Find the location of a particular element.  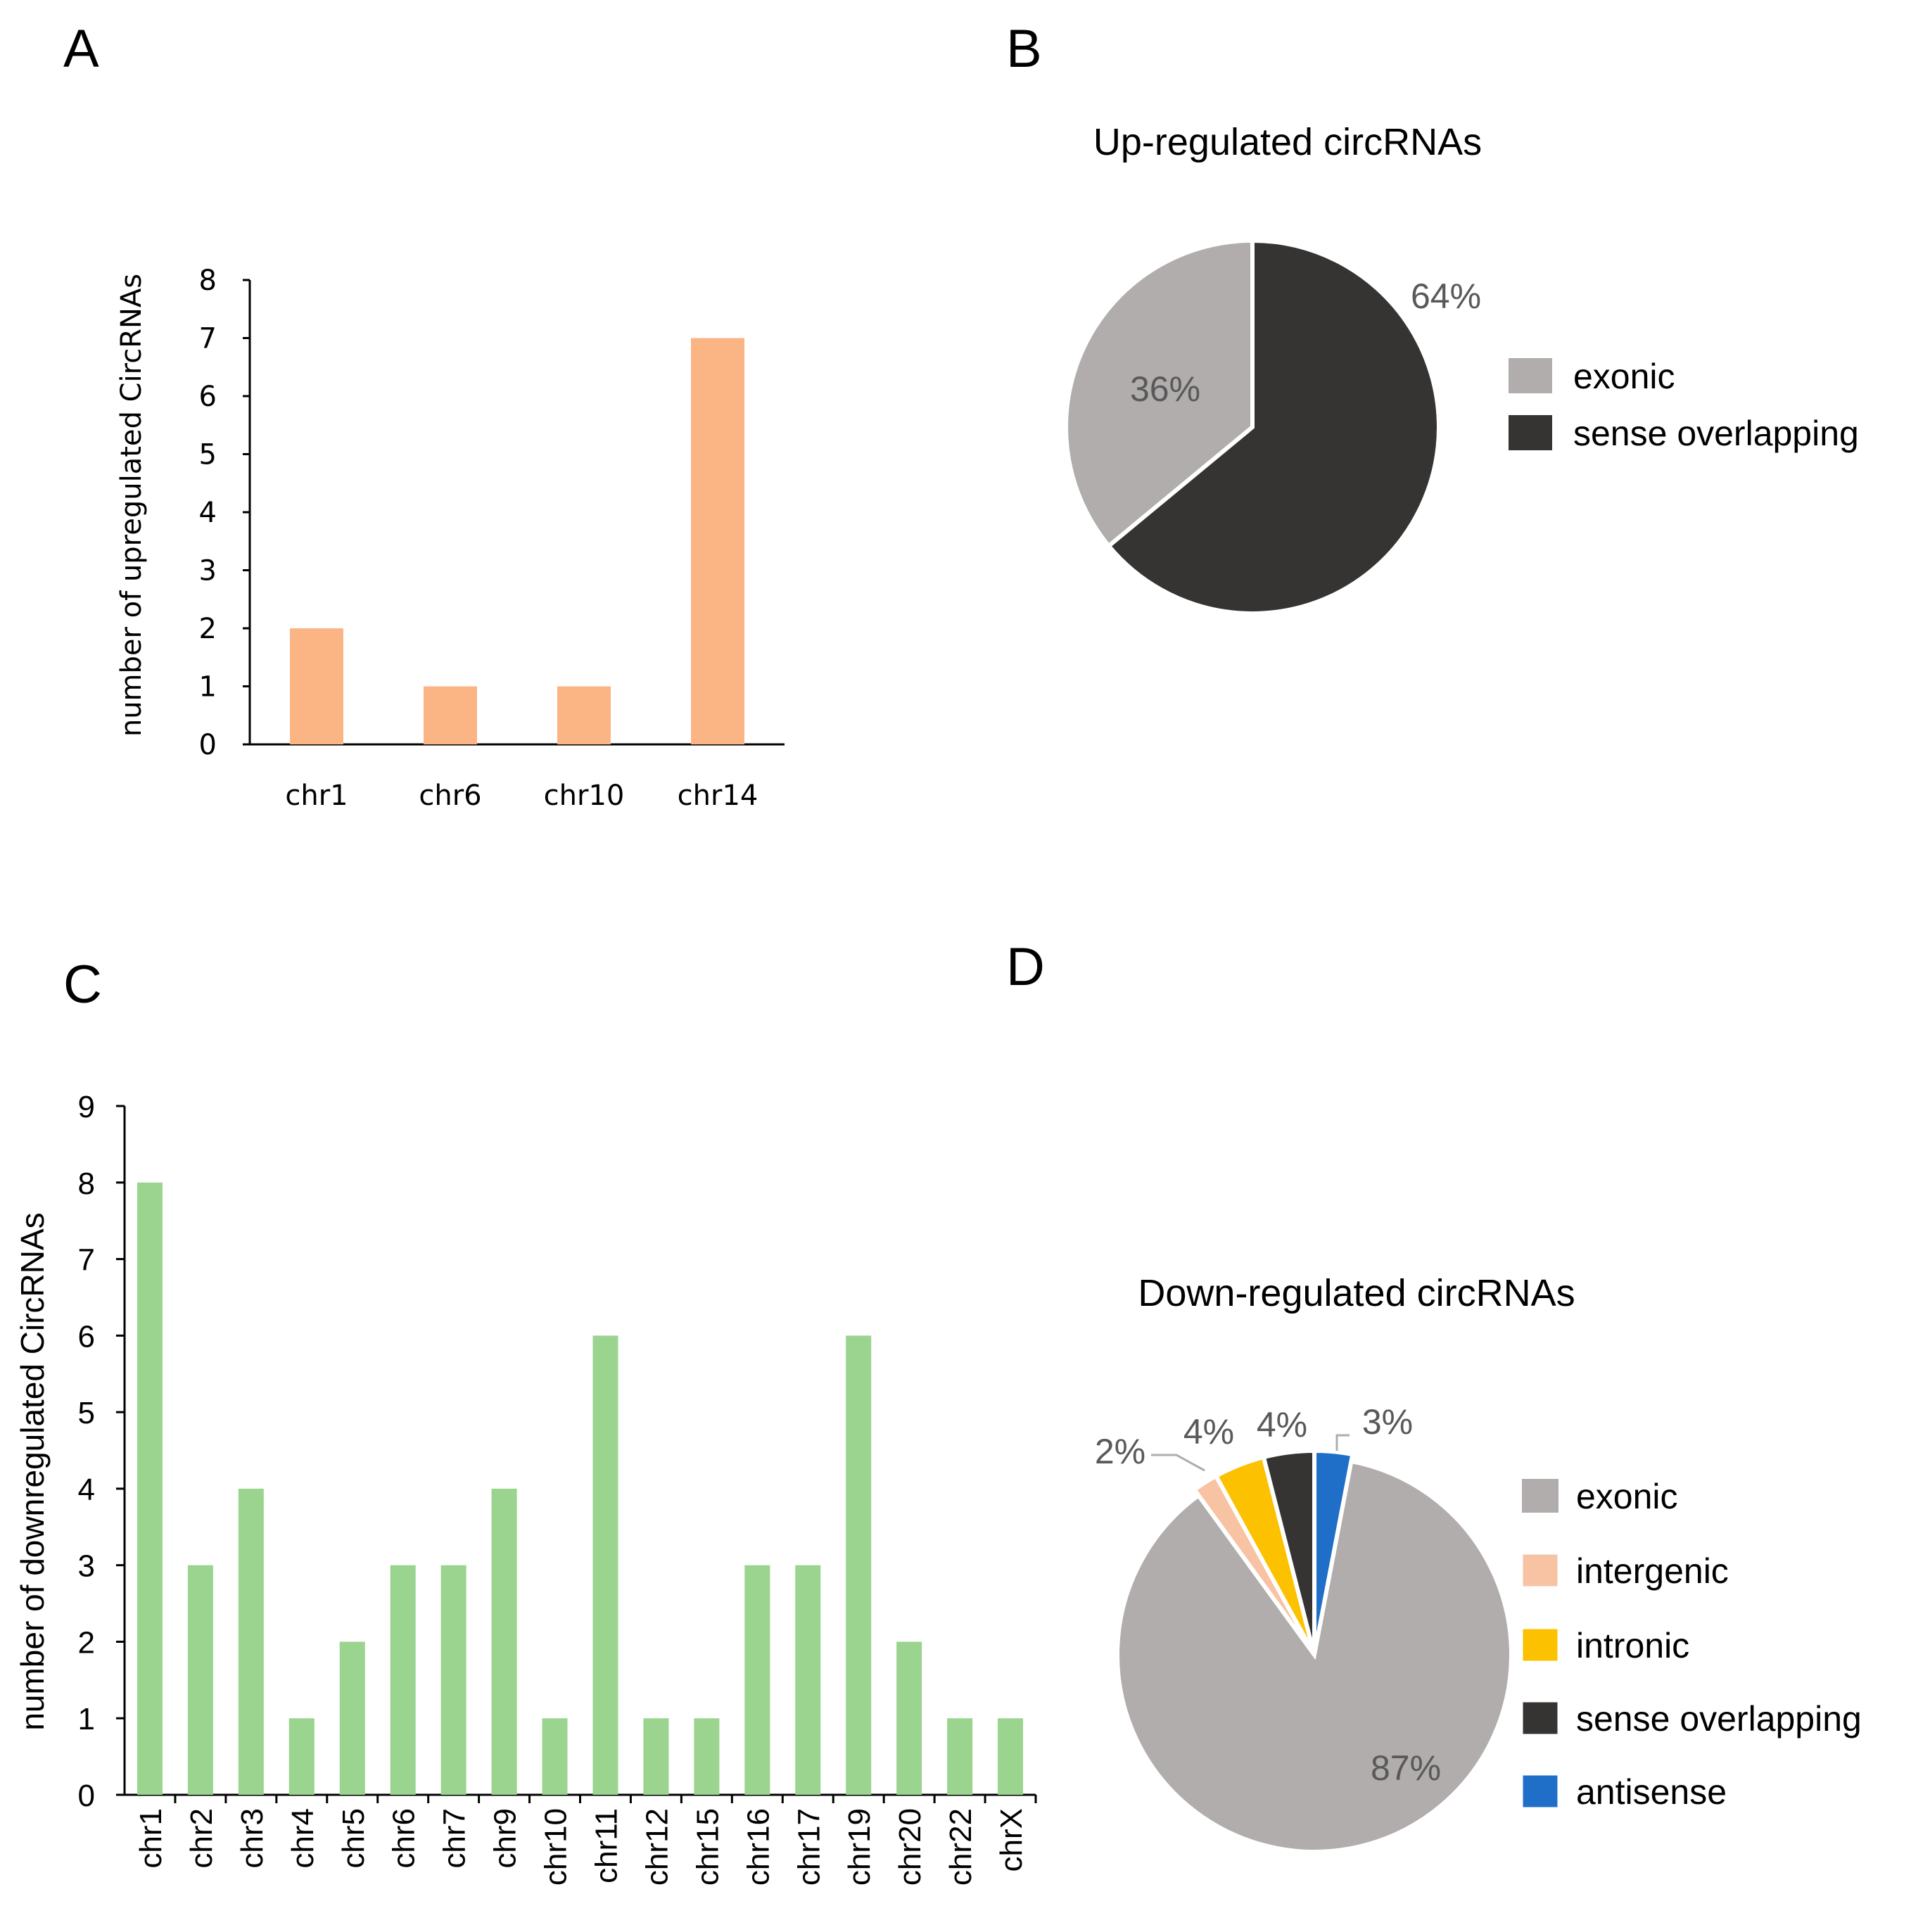

panel-label-a: A is located at coordinates (81, 49).